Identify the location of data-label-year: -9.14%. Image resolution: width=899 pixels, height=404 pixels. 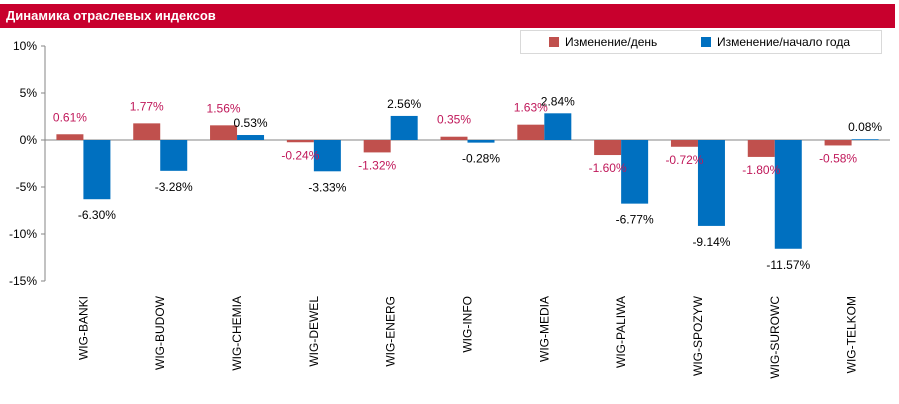
(711, 242).